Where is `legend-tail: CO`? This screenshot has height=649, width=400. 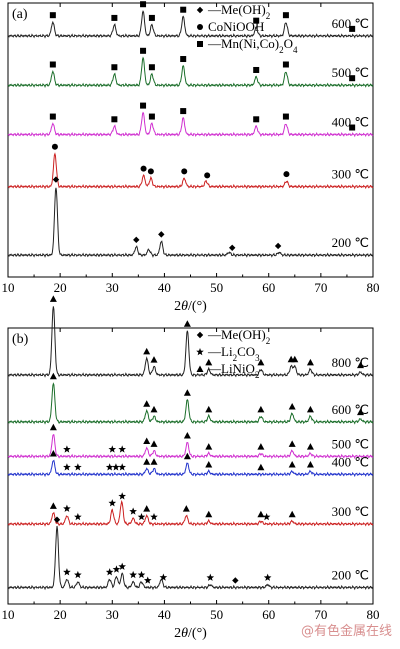
legend-tail: CO is located at coordinates (246, 351).